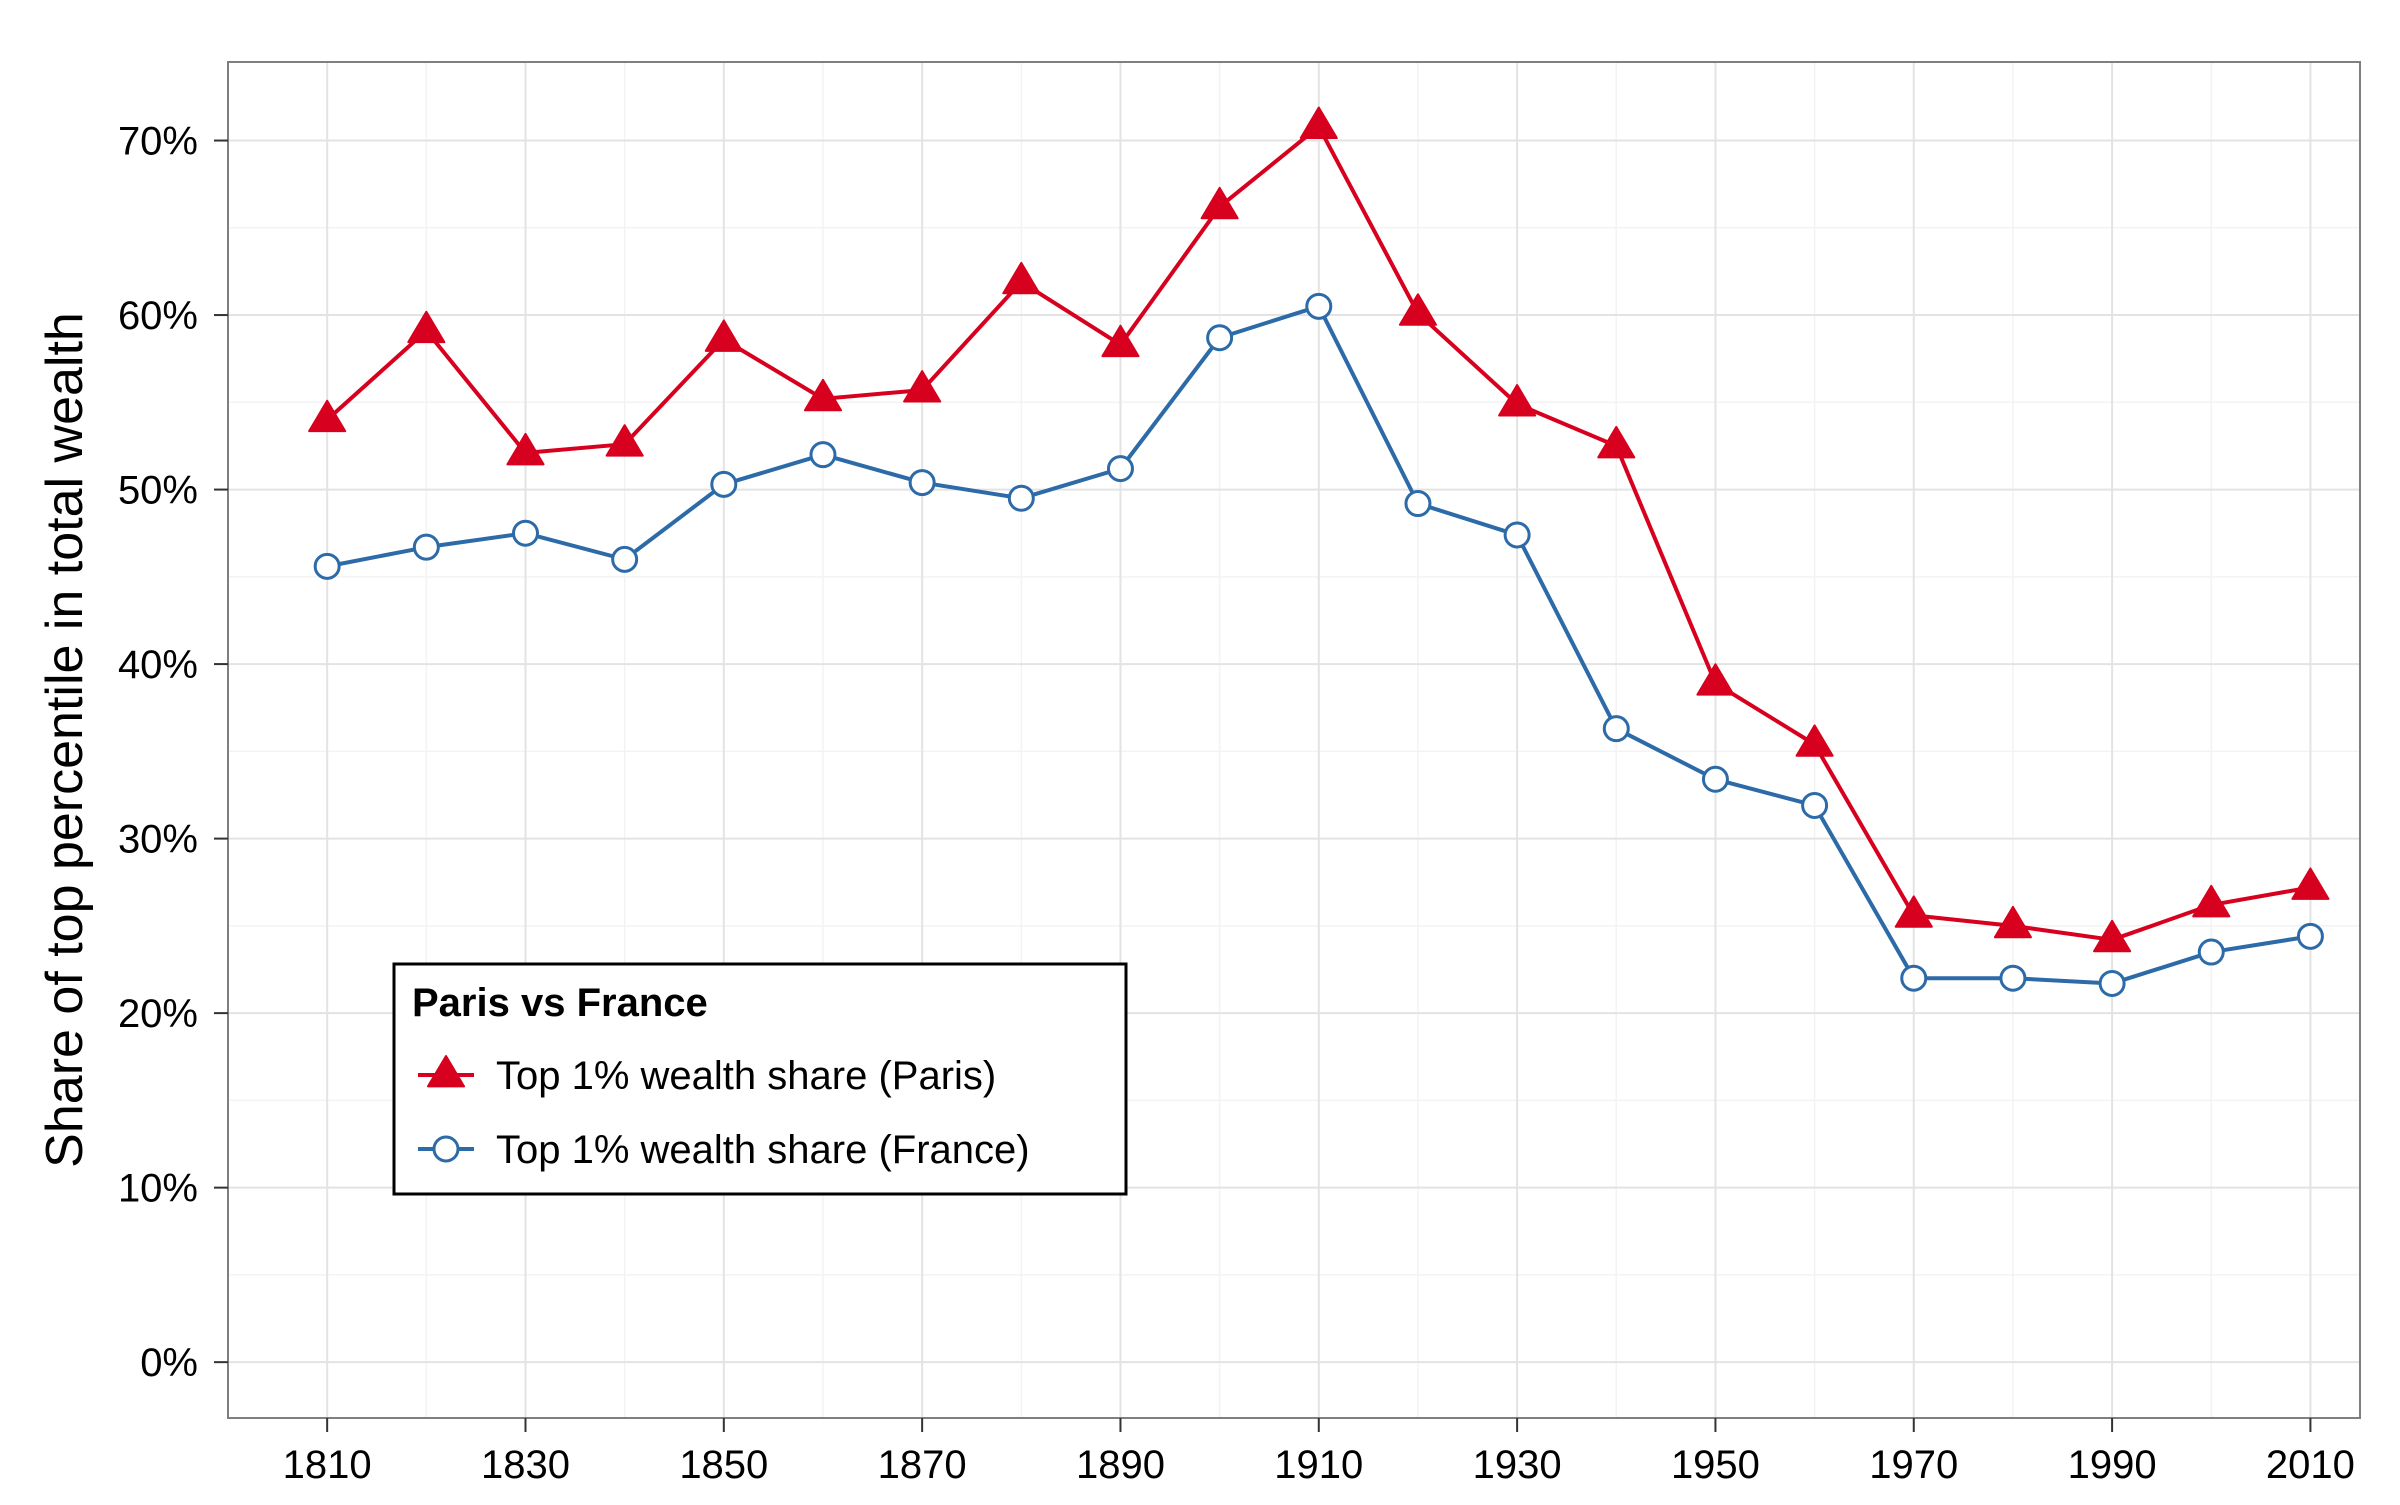 The image size is (2400, 1505). Describe the element at coordinates (2310, 1465) in the screenshot. I see `x-tick-label: 2010` at that location.